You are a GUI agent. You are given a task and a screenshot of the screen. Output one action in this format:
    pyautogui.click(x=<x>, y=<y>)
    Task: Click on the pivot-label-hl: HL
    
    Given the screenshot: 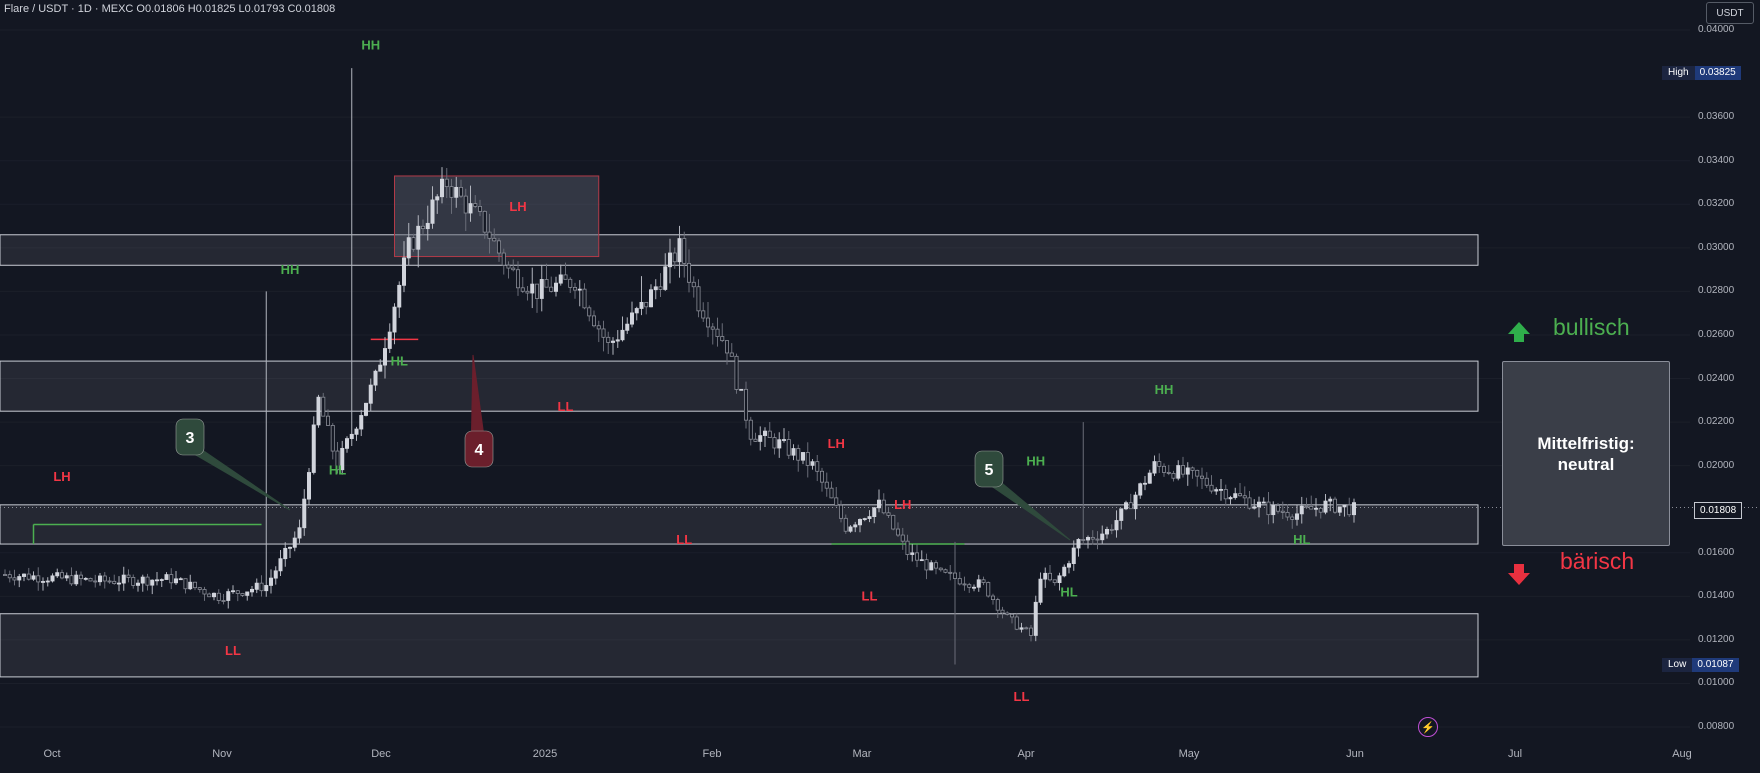 What is the action you would take?
    pyautogui.click(x=1068, y=591)
    